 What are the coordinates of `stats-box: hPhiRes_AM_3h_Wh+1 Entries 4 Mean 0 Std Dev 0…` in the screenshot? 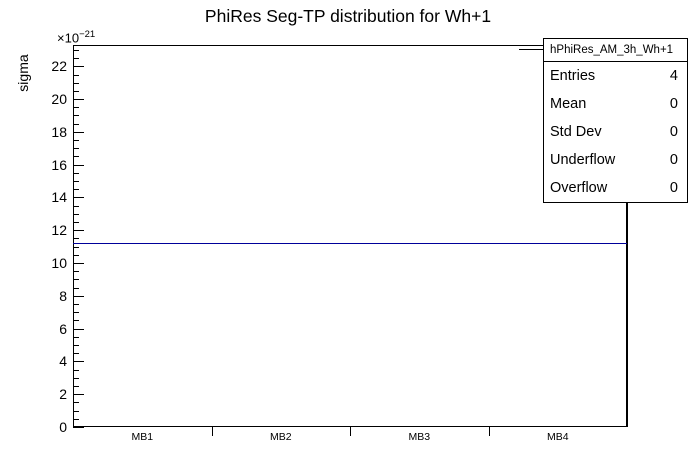 It's located at (615, 120).